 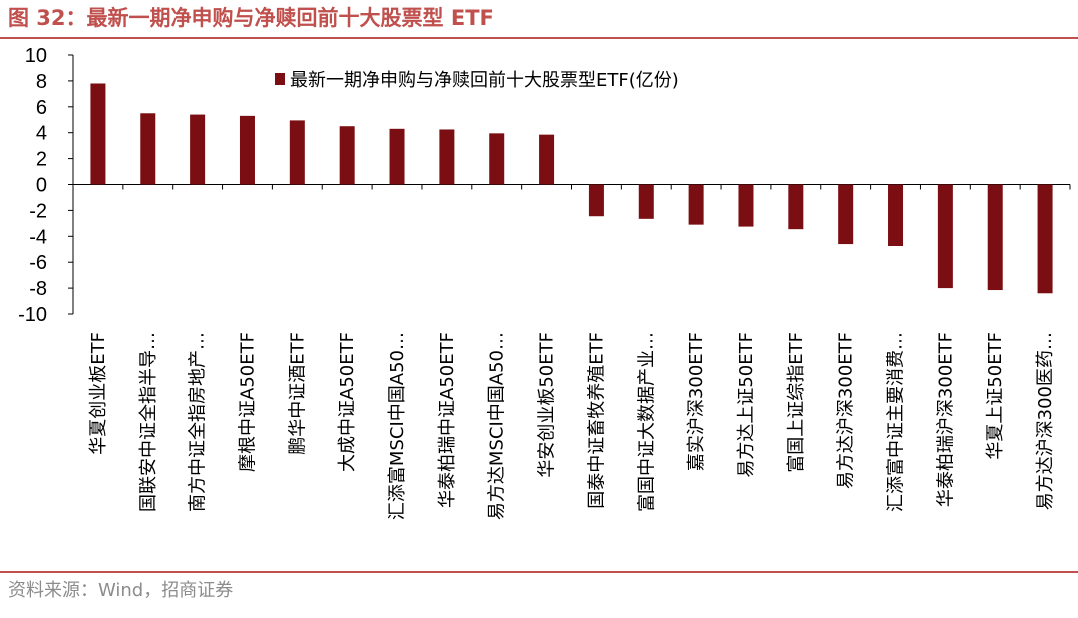 What do you see at coordinates (121, 590) in the screenshot?
I see `source-note: 资料来源：Wind，招商证券` at bounding box center [121, 590].